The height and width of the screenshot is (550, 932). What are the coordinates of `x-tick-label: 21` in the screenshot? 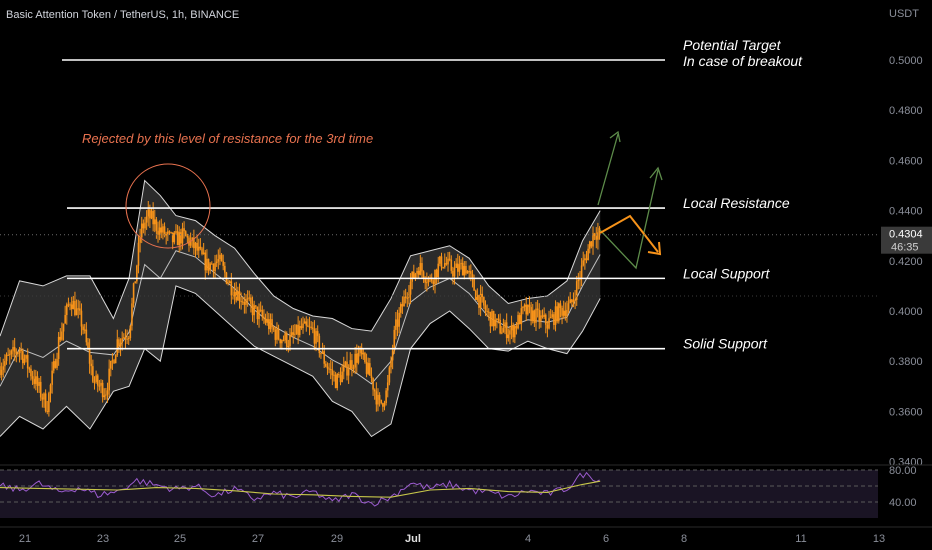 It's located at (25, 539).